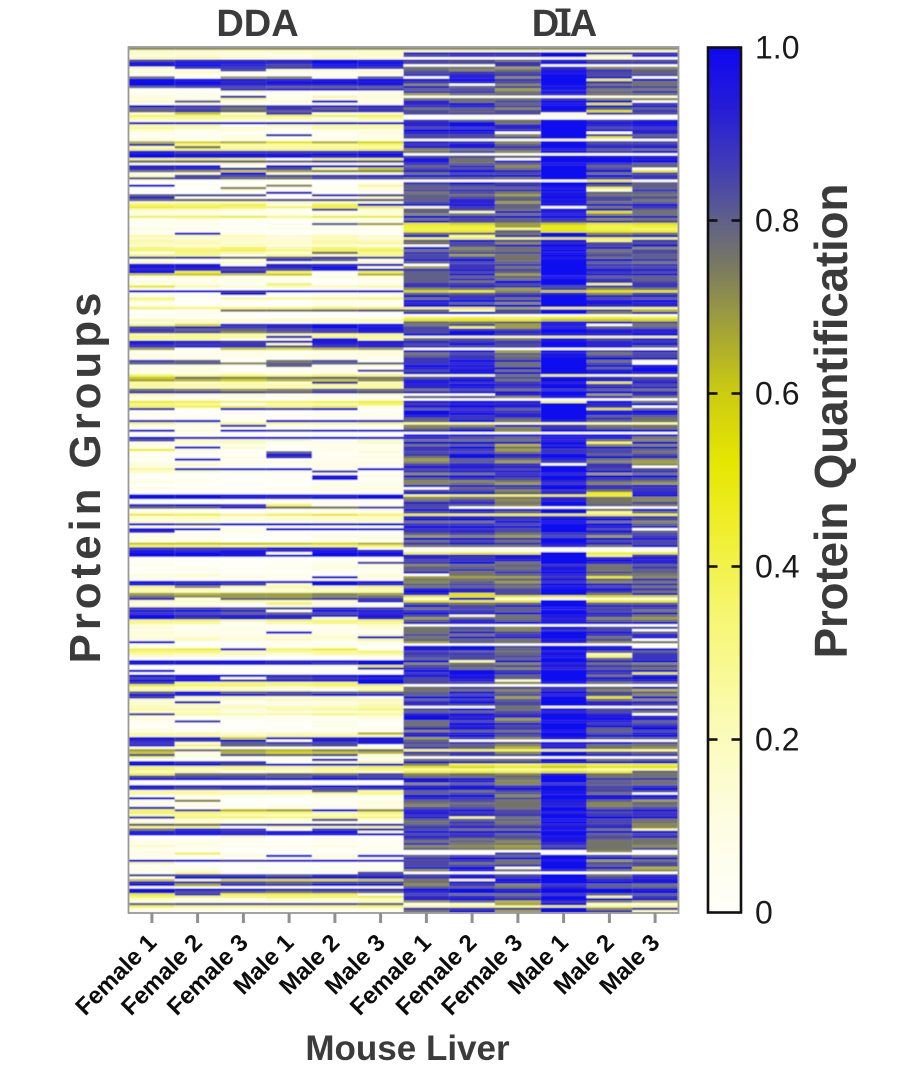  I want to click on svg-text: Protein Quantification, so click(831, 421).